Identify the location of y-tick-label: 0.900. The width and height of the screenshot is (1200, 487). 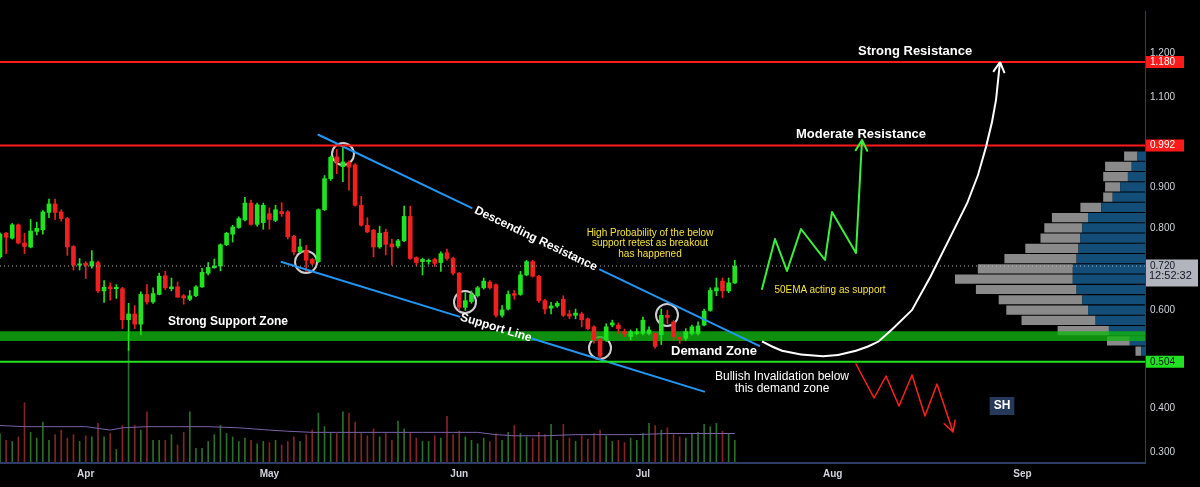
(1163, 186).